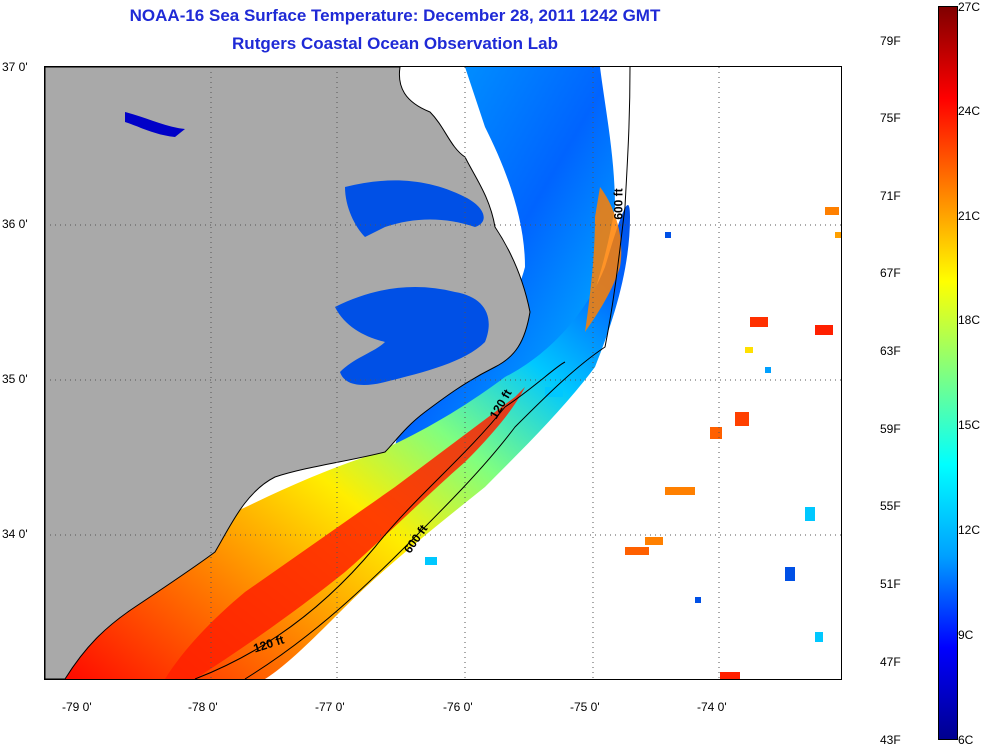  Describe the element at coordinates (890, 662) in the screenshot. I see `colorbar-f-label: 47F` at that location.